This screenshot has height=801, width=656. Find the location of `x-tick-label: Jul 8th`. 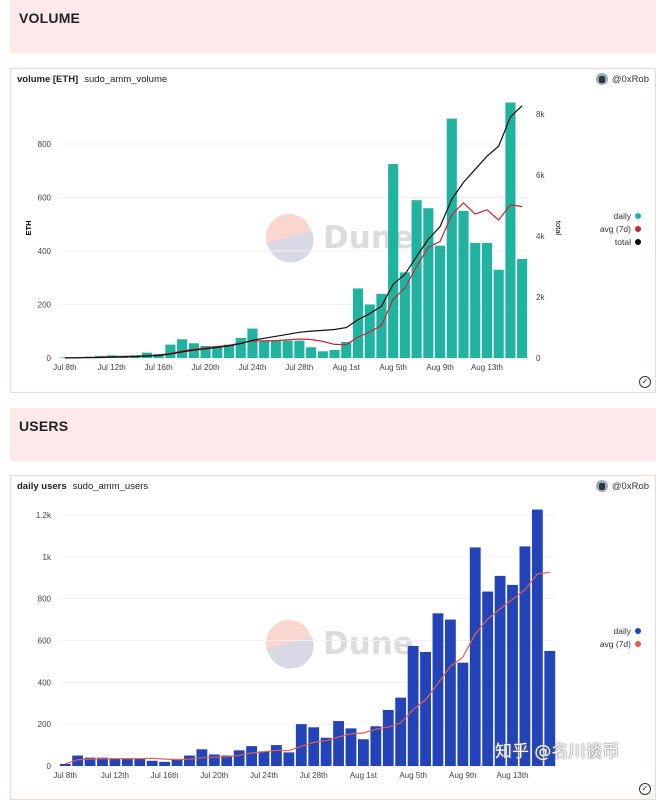

x-tick-label: Jul 8th is located at coordinates (65, 367).